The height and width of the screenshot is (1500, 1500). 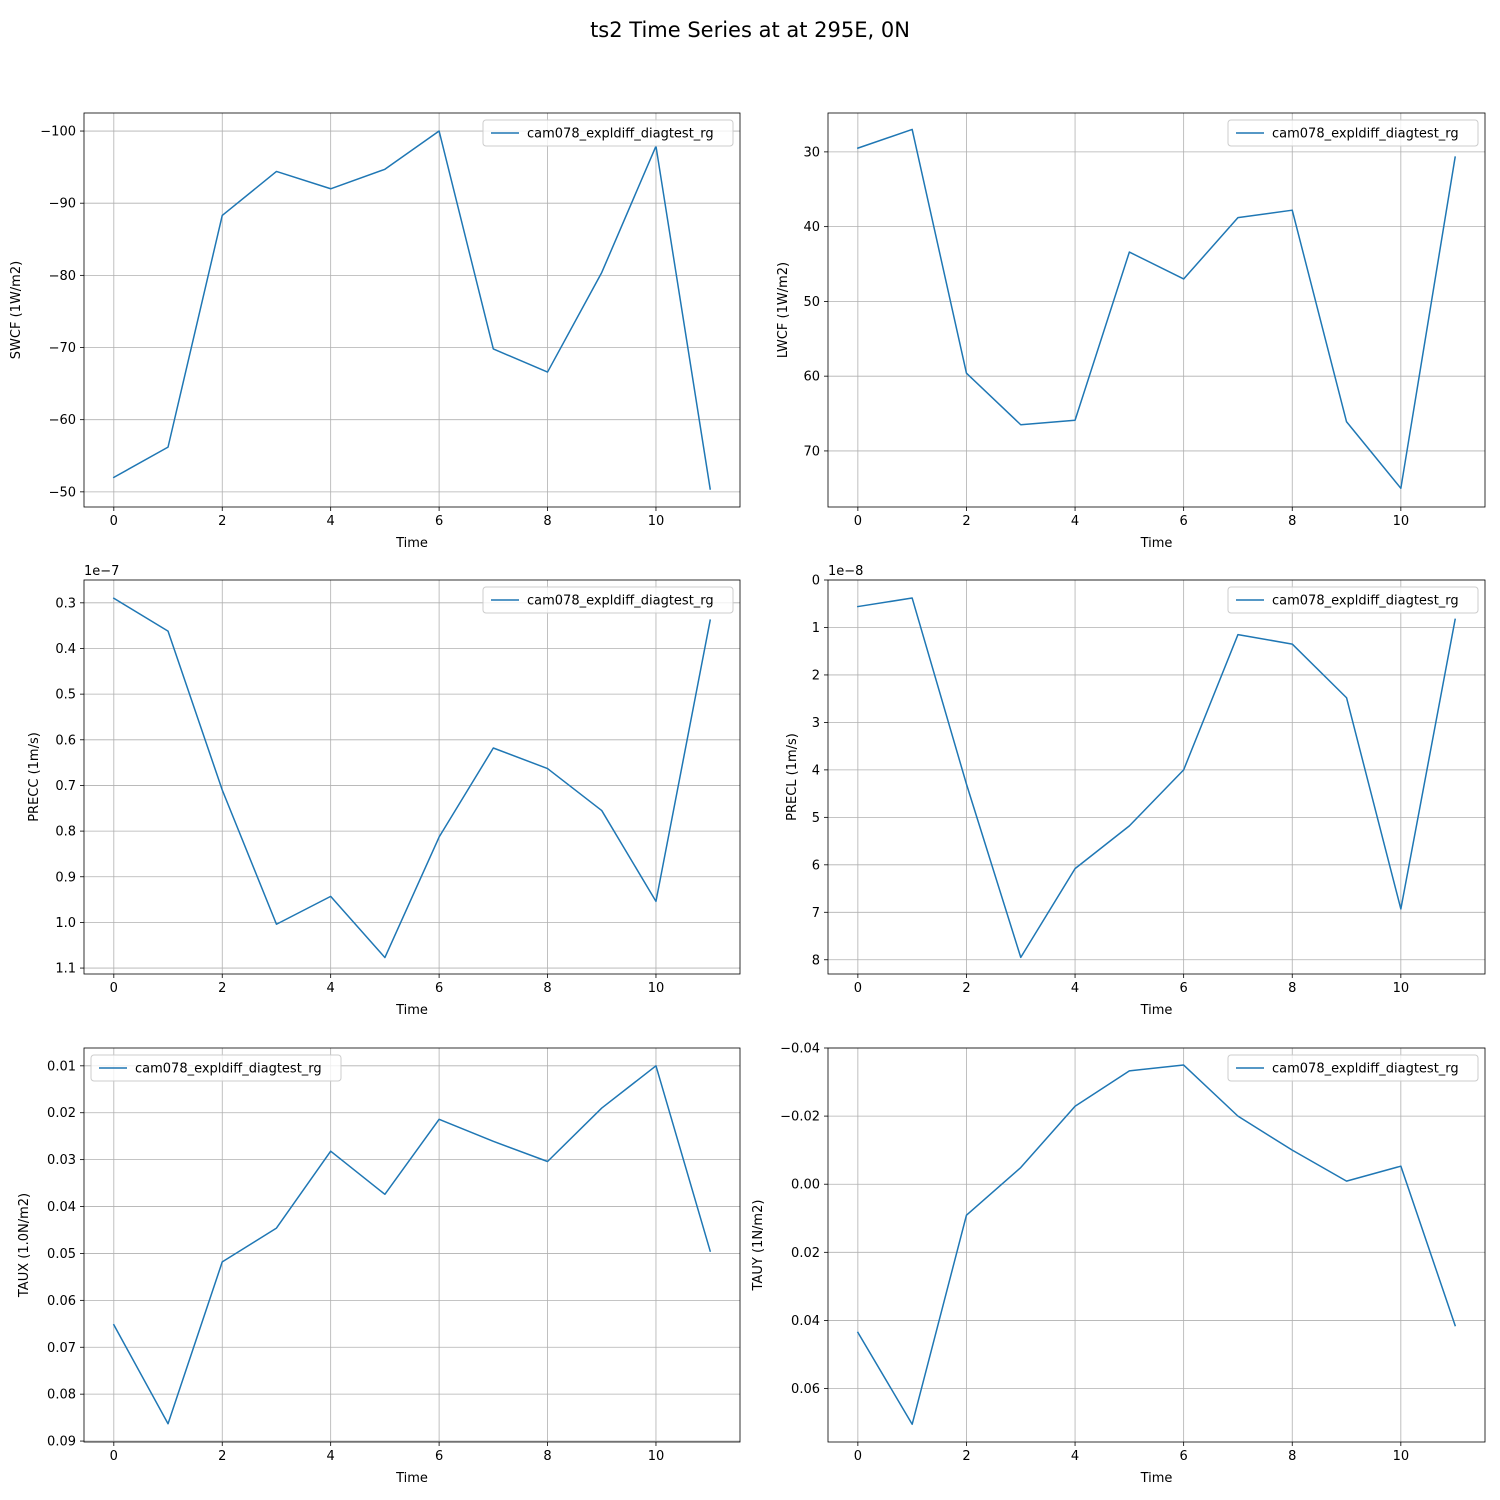 I want to click on y-tick-label: 1.1, so click(x=65, y=969).